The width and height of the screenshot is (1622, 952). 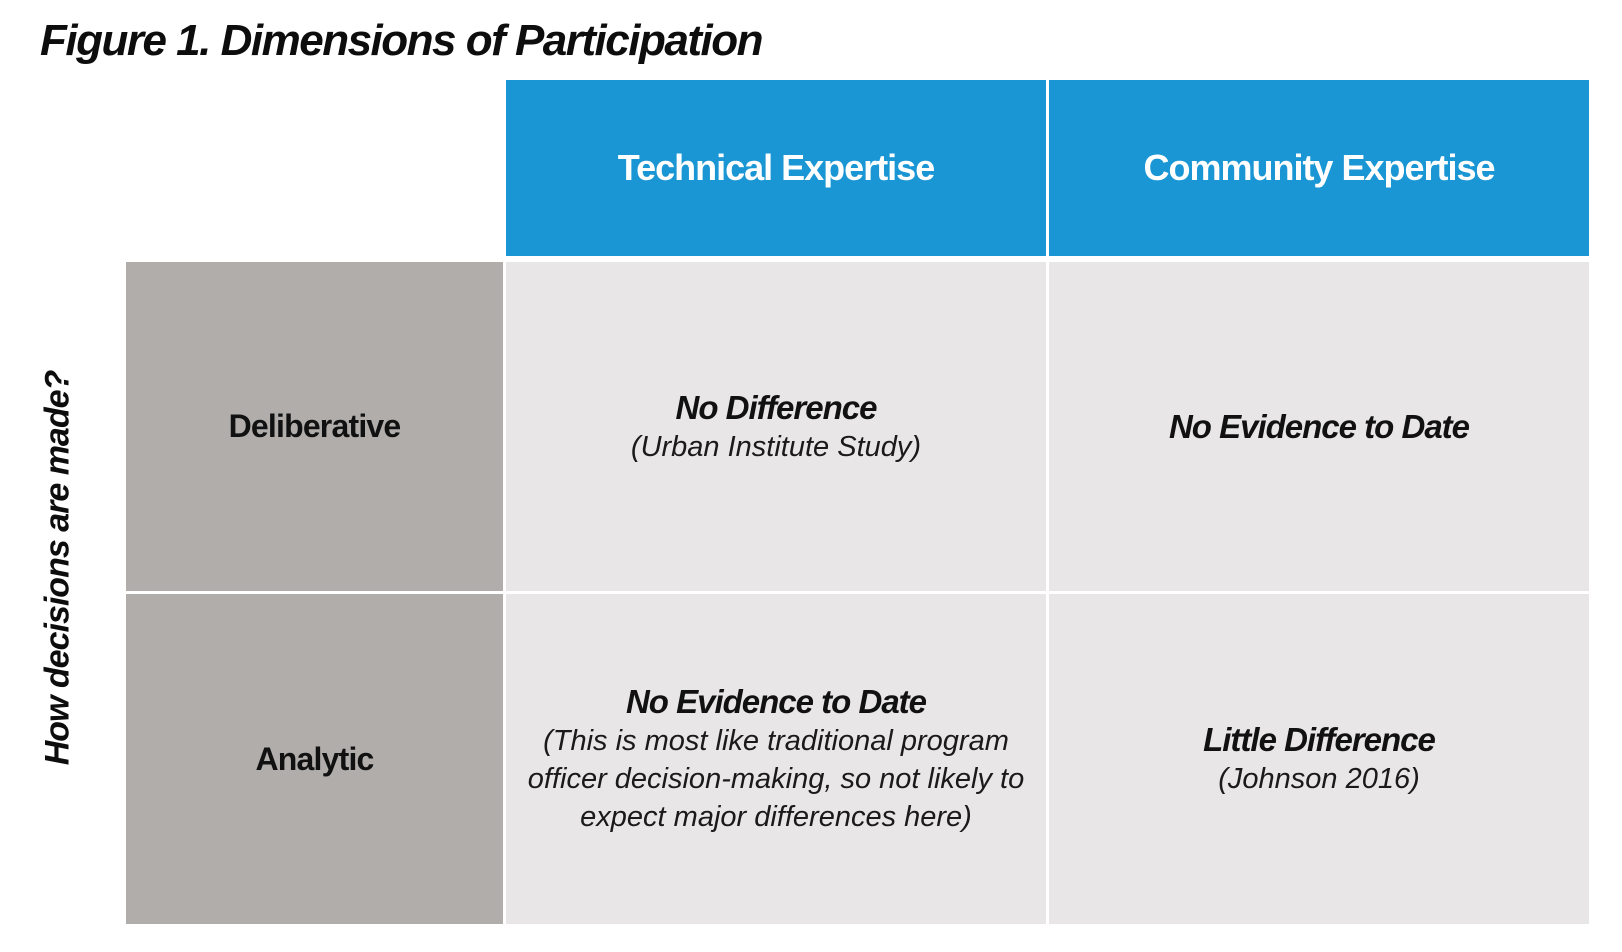 I want to click on cell-note: (Urban Institute Study), so click(x=776, y=446).